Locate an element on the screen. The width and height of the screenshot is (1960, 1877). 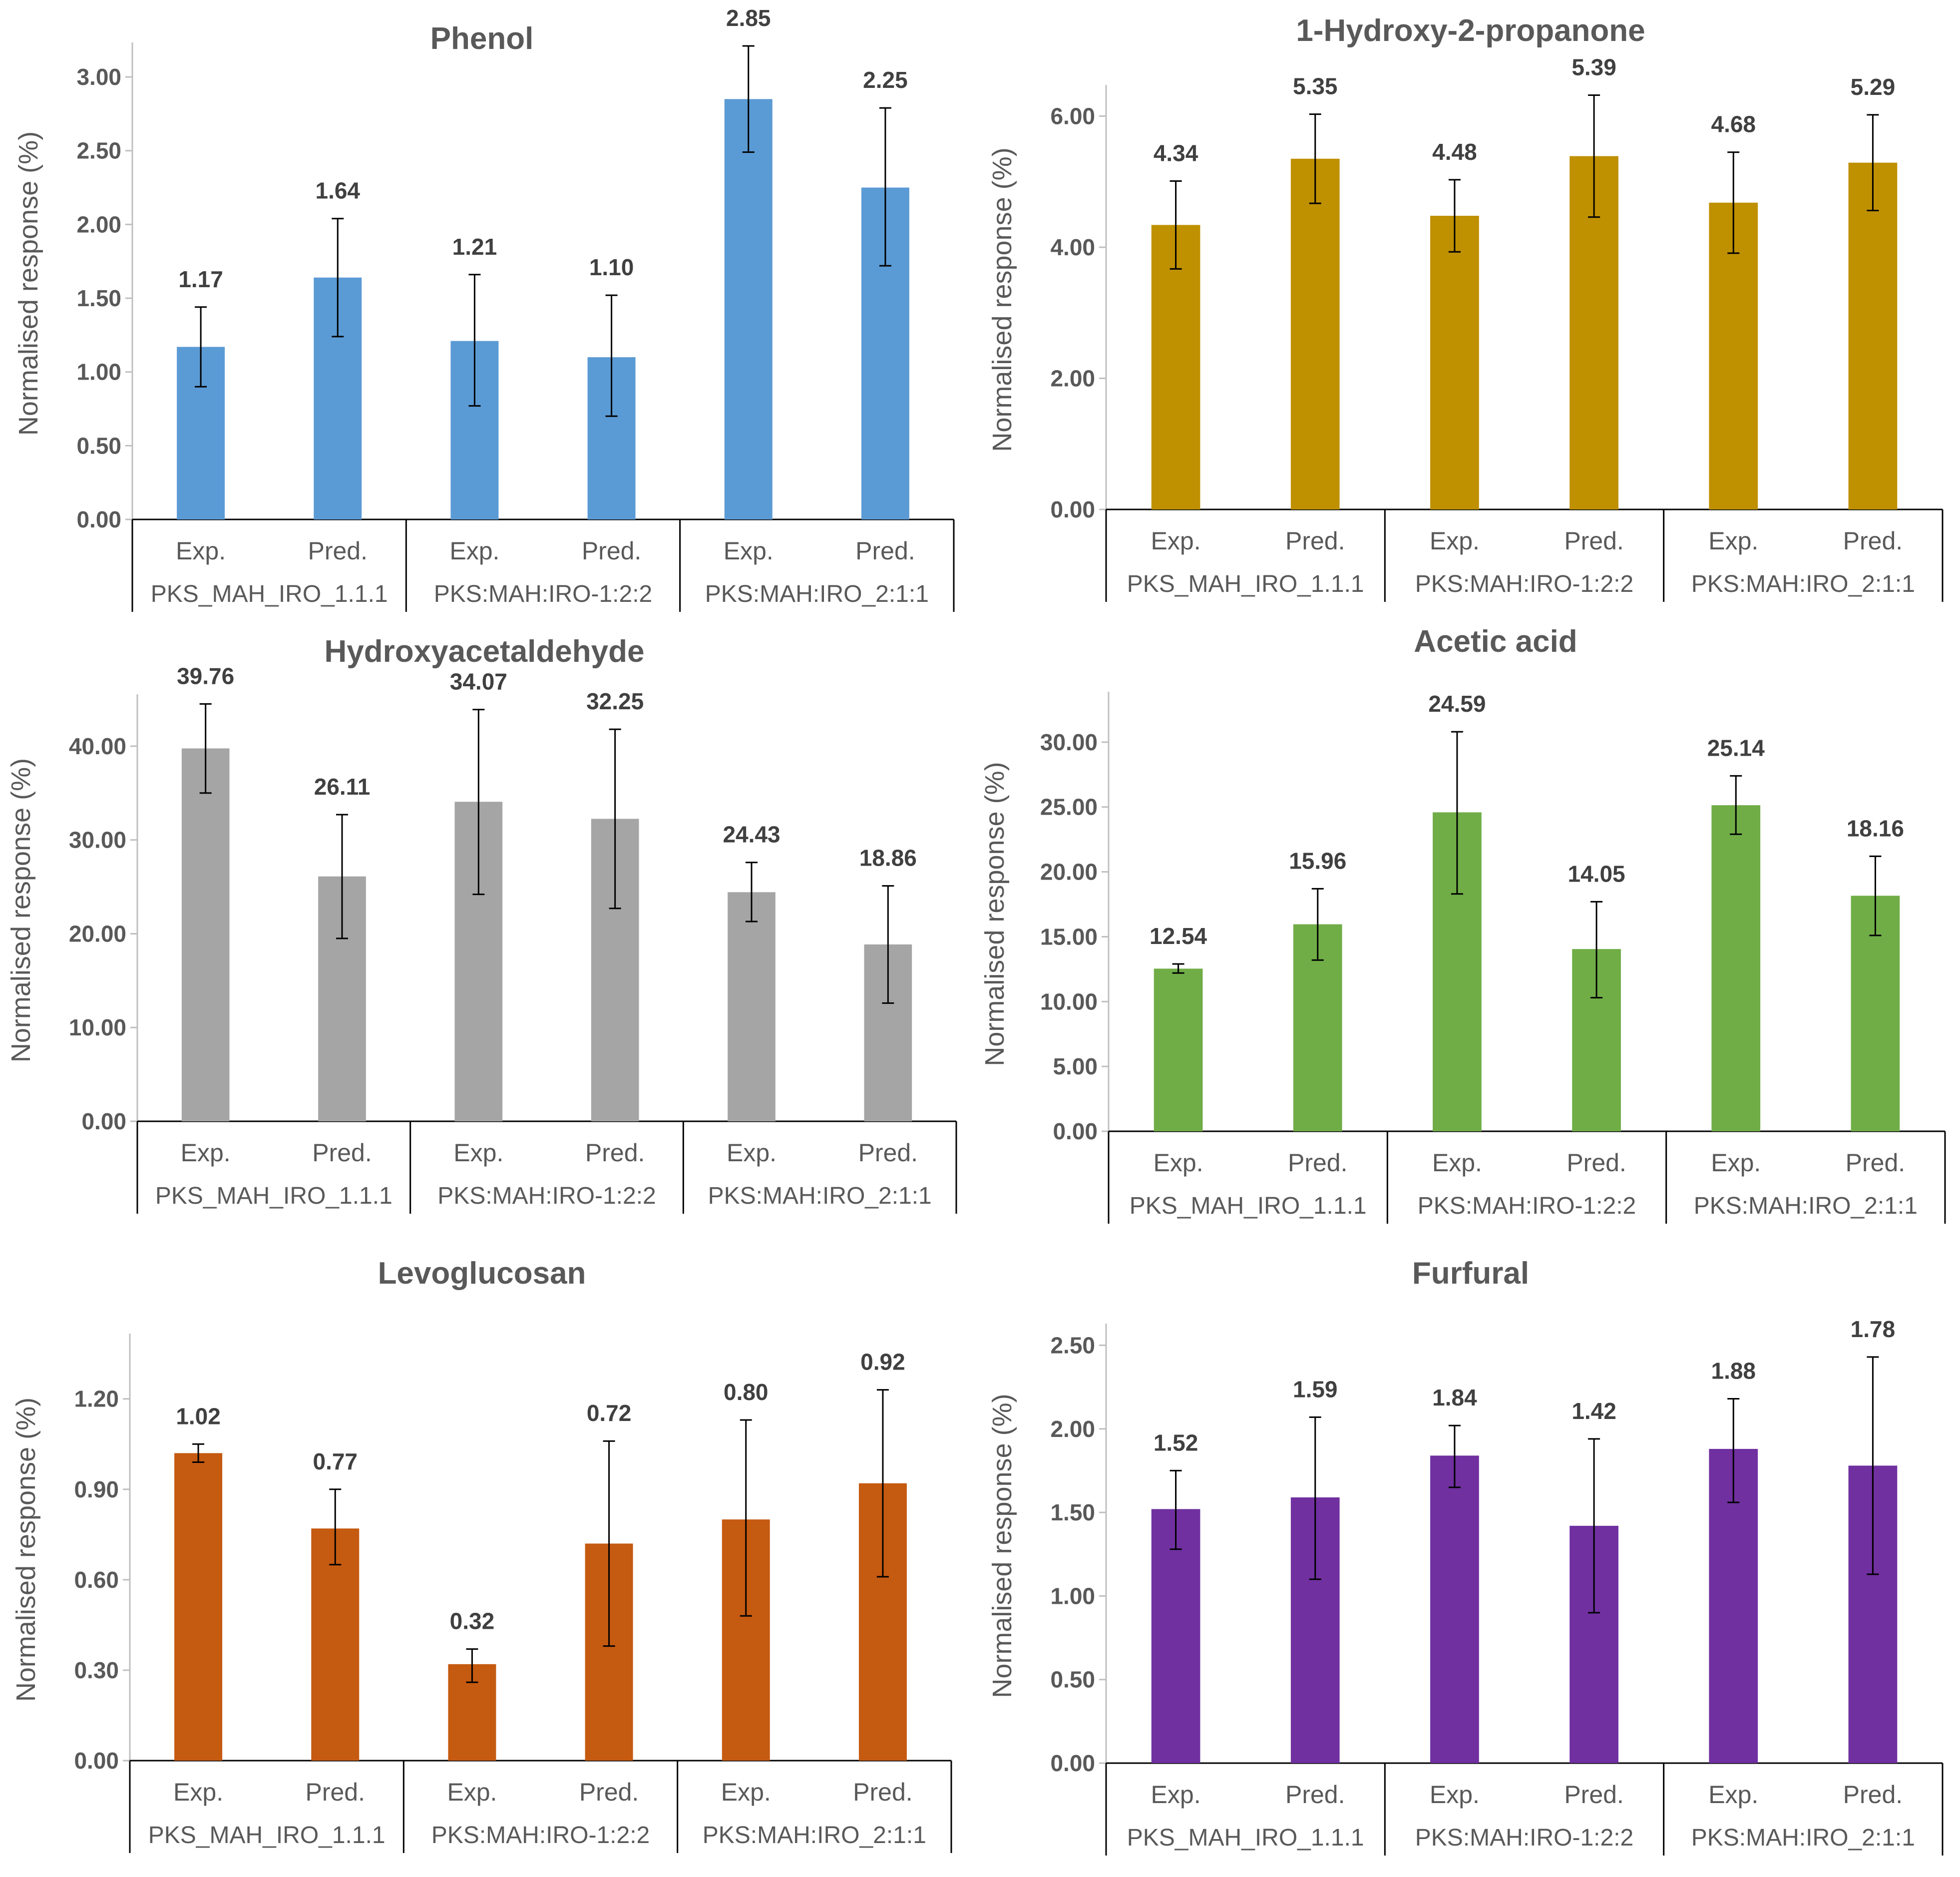
data-label: 1.42 is located at coordinates (1593, 1411).